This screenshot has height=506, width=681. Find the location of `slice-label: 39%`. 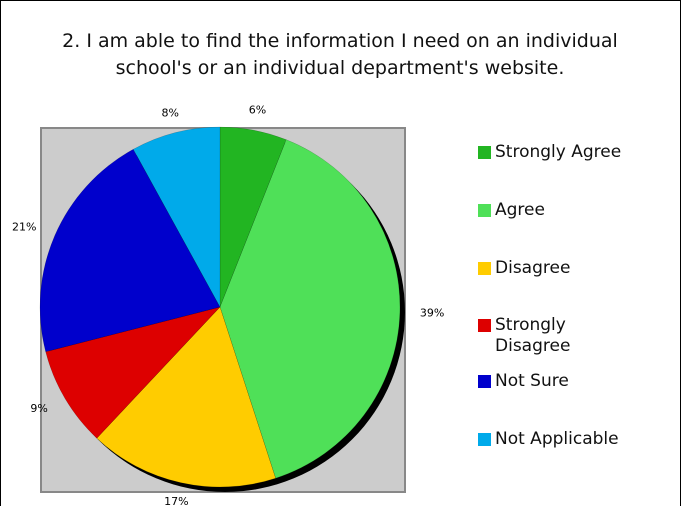

slice-label: 39% is located at coordinates (432, 312).